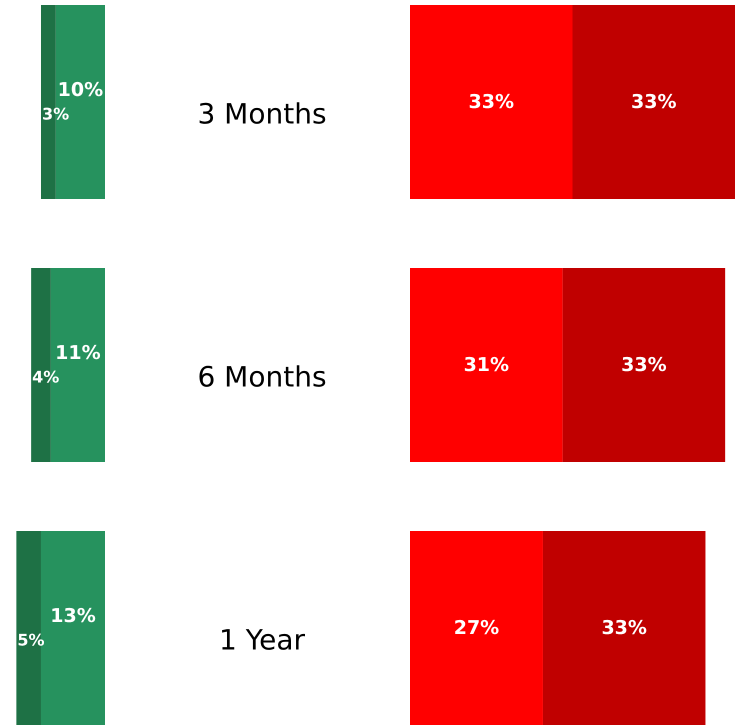  Describe the element at coordinates (262, 114) in the screenshot. I see `y-tick-label: 3 Months` at that location.